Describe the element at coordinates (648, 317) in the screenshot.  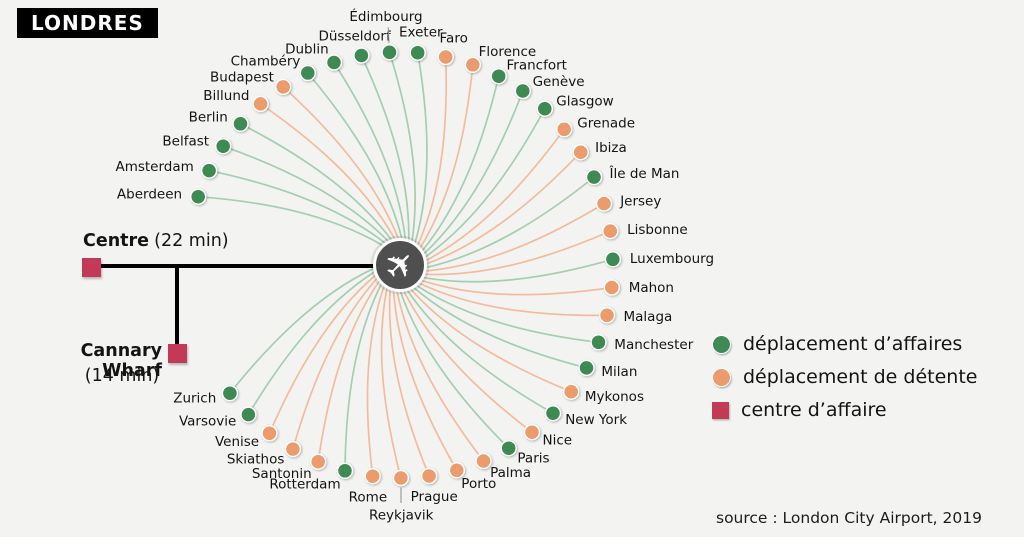
I see `destination-label: Malaga` at that location.